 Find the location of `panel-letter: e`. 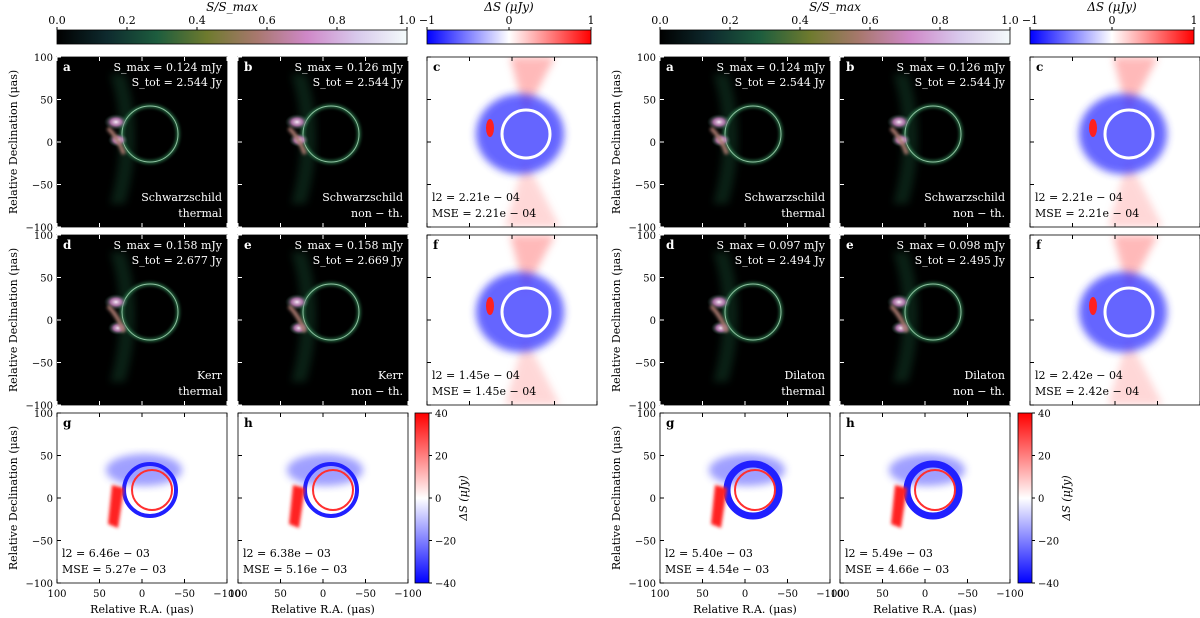

panel-letter: e is located at coordinates (850, 245).